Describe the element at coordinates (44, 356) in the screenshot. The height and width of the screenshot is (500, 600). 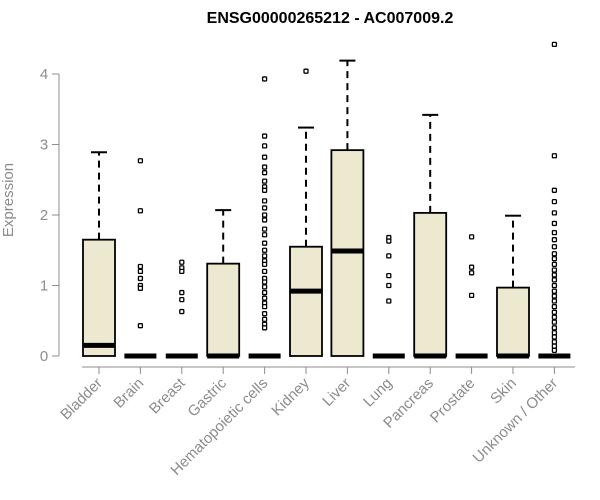
I see `y-tick-label: 0` at that location.